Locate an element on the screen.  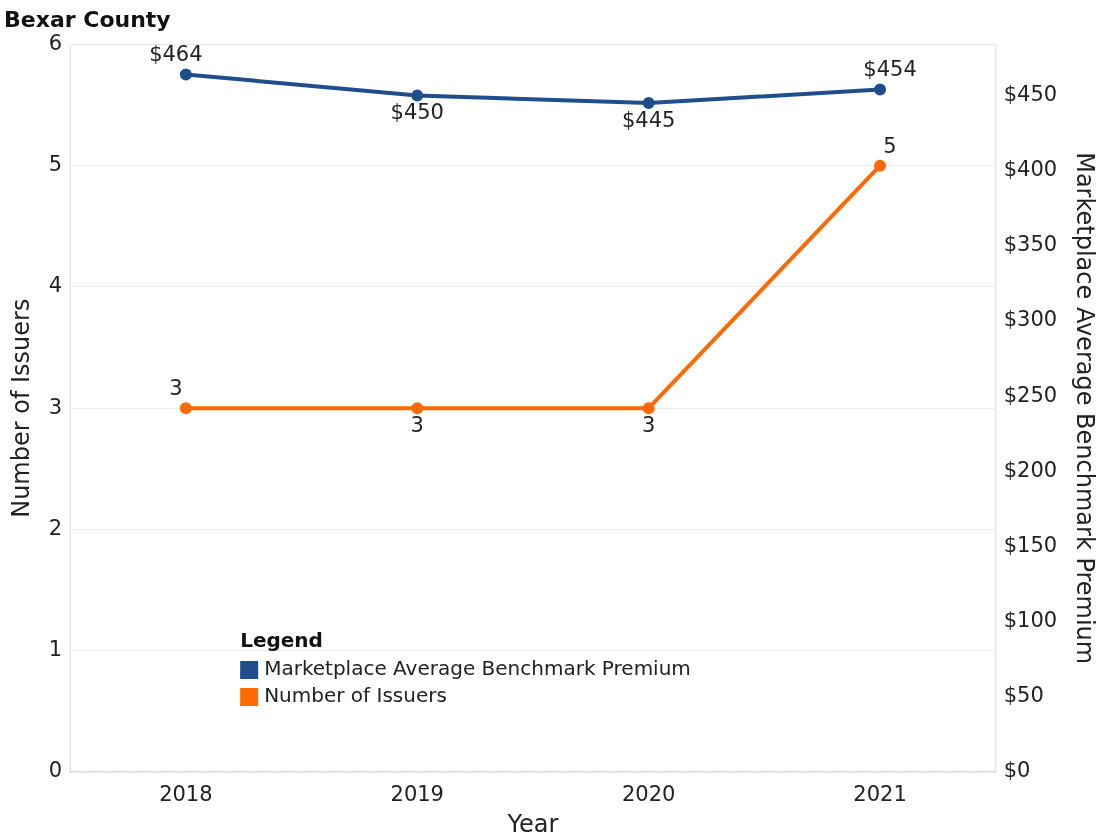
y-tick-label: 4 is located at coordinates (55, 285).